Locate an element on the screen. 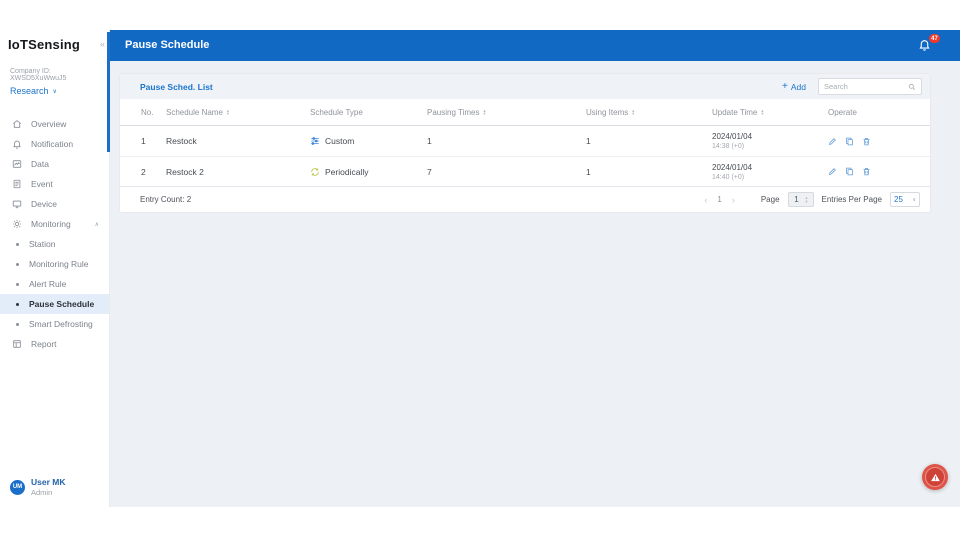  alert-fab-button is located at coordinates (935, 477).